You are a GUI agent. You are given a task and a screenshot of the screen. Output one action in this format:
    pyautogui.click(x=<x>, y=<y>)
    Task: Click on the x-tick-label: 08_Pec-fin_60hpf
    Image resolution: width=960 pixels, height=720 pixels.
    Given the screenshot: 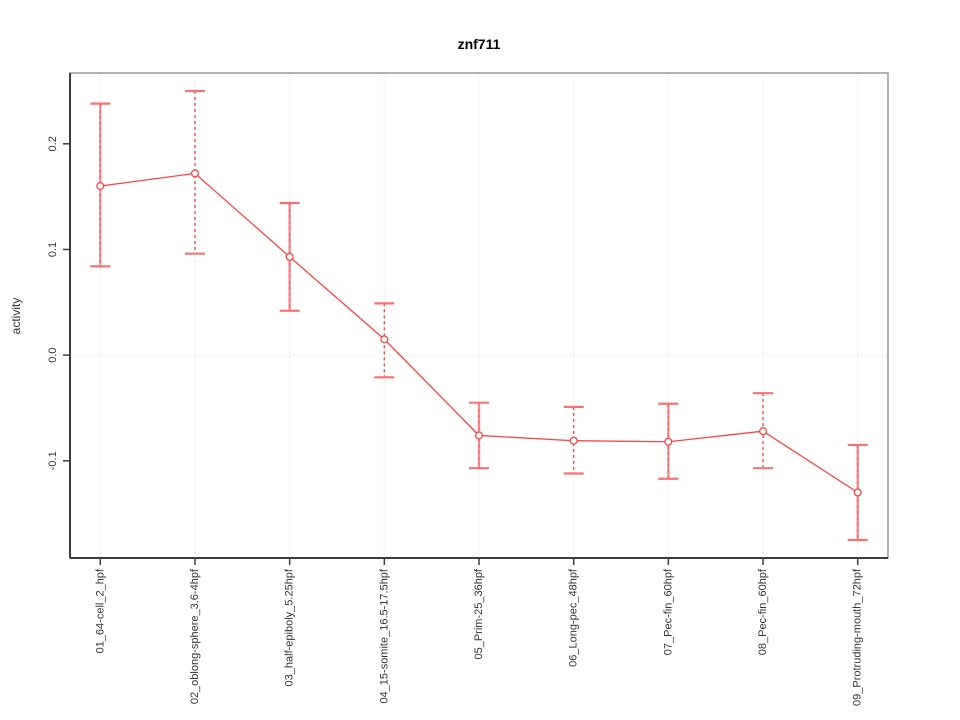 What is the action you would take?
    pyautogui.click(x=763, y=611)
    